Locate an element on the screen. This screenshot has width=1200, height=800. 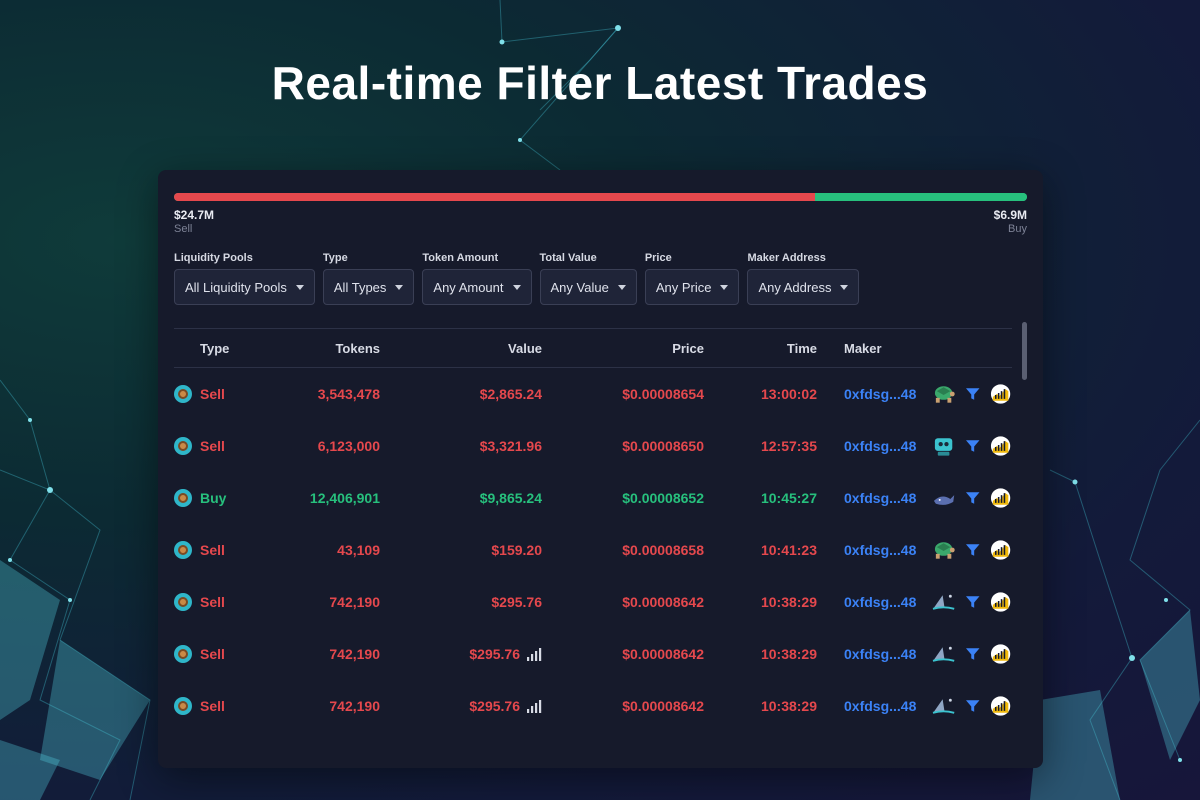
buy-amount: $6.9M is located at coordinates (1010, 215).